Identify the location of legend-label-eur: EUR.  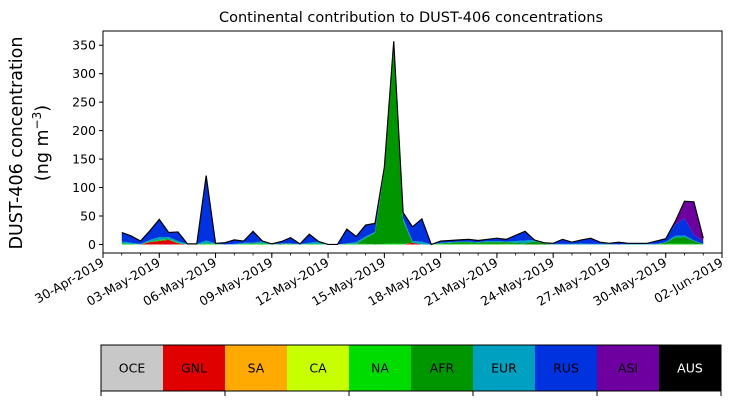
(504, 368).